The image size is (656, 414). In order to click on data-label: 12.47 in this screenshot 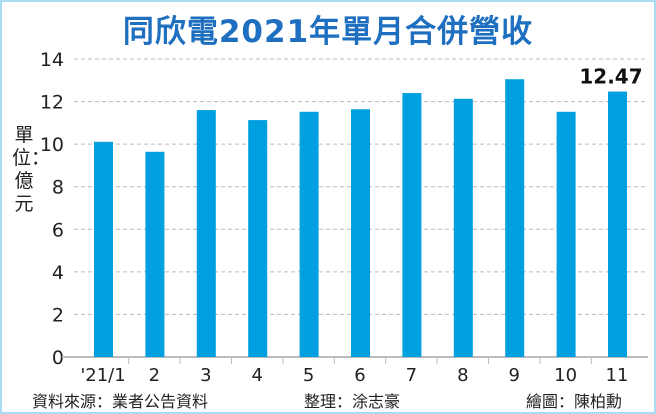, I will do `click(610, 77)`.